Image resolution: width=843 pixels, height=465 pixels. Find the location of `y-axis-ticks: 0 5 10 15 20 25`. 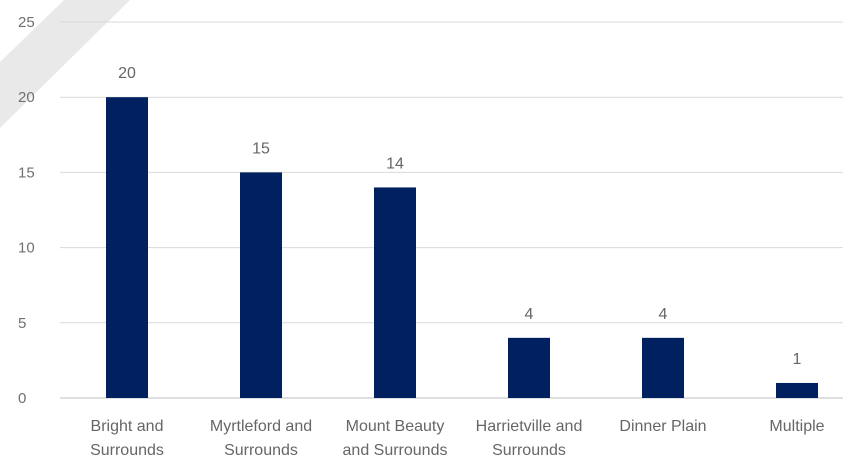

y-axis-ticks: 0 5 10 15 20 25 is located at coordinates (26, 210).